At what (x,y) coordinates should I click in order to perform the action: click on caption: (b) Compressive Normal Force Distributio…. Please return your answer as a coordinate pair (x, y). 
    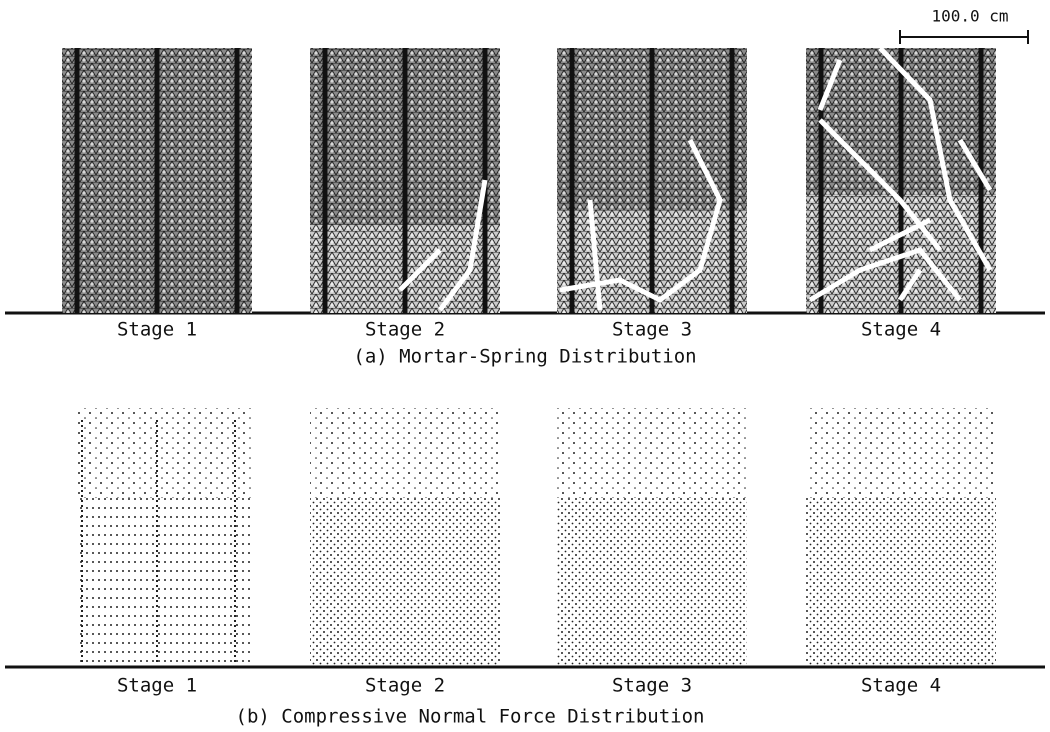
    Looking at the image, I should click on (470, 717).